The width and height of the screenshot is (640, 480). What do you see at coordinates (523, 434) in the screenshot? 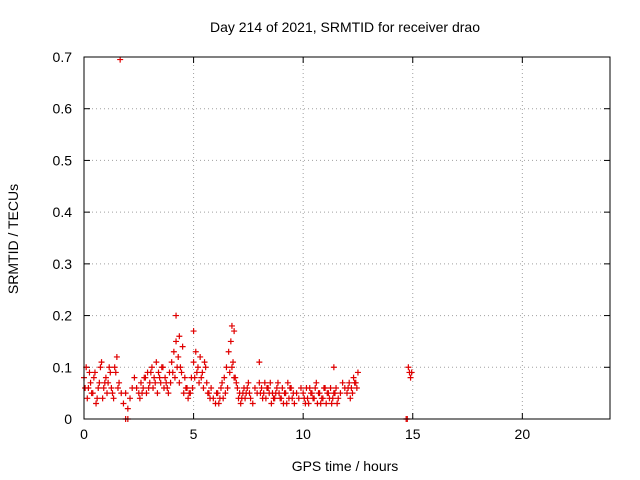
I see `x-tick-label: 20` at bounding box center [523, 434].